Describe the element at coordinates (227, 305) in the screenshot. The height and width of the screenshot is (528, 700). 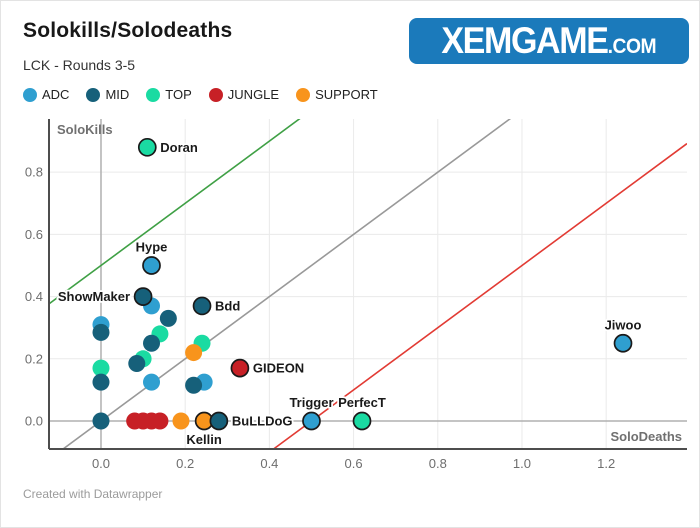
I see `point-label-bdd: Bdd` at that location.